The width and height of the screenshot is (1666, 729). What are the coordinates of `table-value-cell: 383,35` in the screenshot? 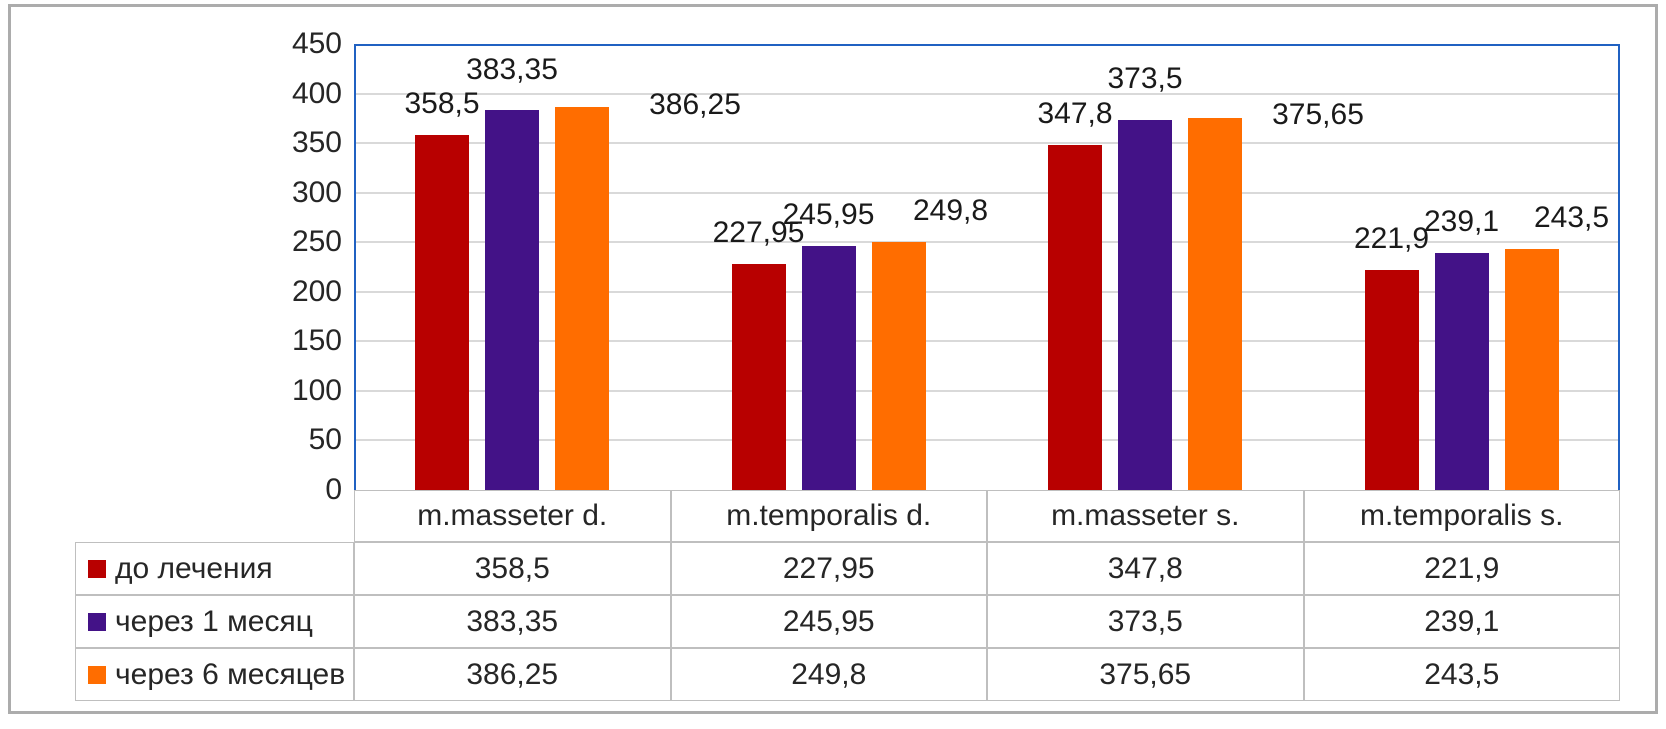 It's located at (512, 621).